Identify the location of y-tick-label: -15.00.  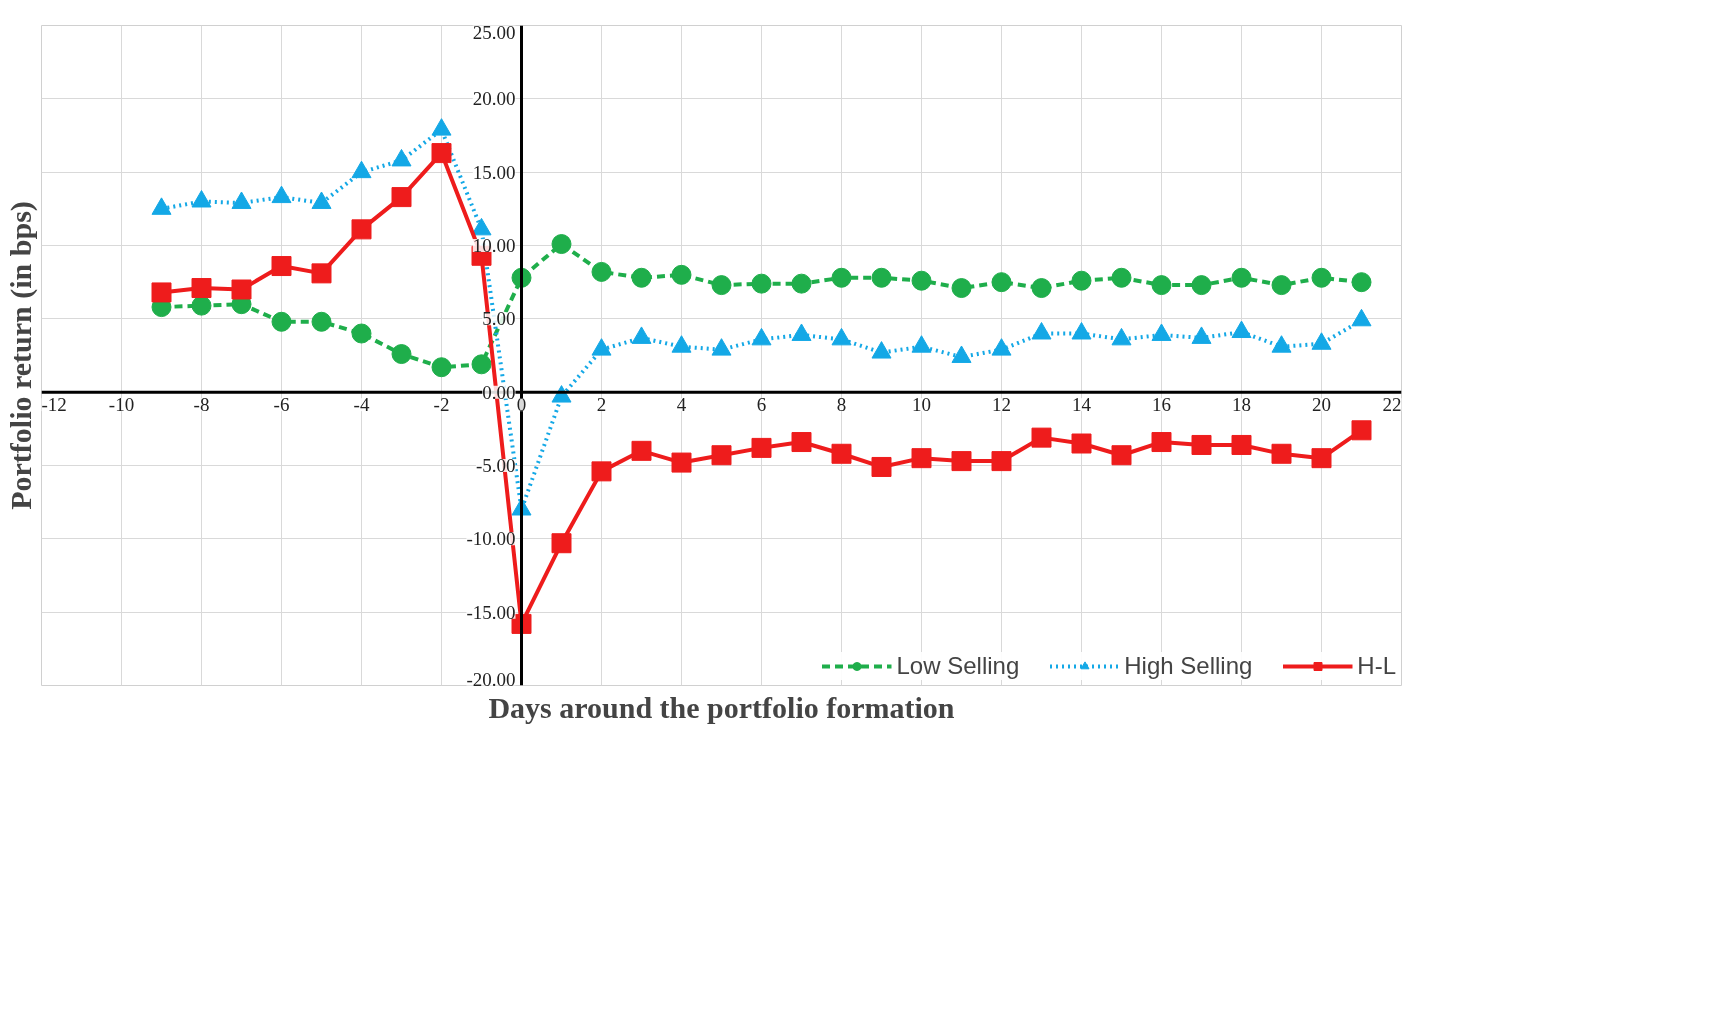
(491, 612).